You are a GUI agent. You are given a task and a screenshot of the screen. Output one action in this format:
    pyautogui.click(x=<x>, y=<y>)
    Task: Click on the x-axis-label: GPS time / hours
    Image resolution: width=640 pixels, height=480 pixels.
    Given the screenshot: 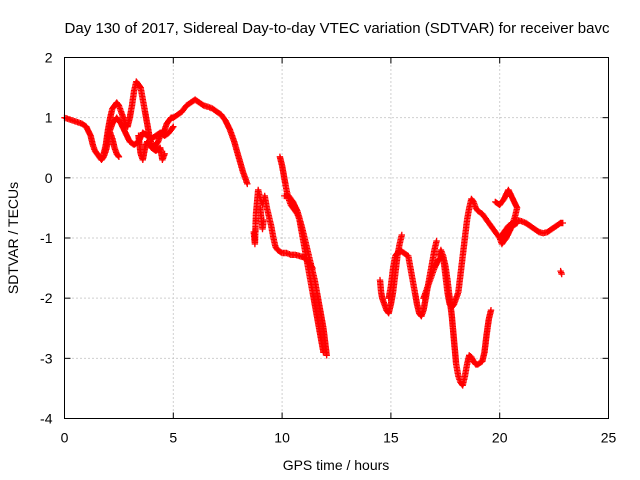 What is the action you would take?
    pyautogui.click(x=336, y=465)
    